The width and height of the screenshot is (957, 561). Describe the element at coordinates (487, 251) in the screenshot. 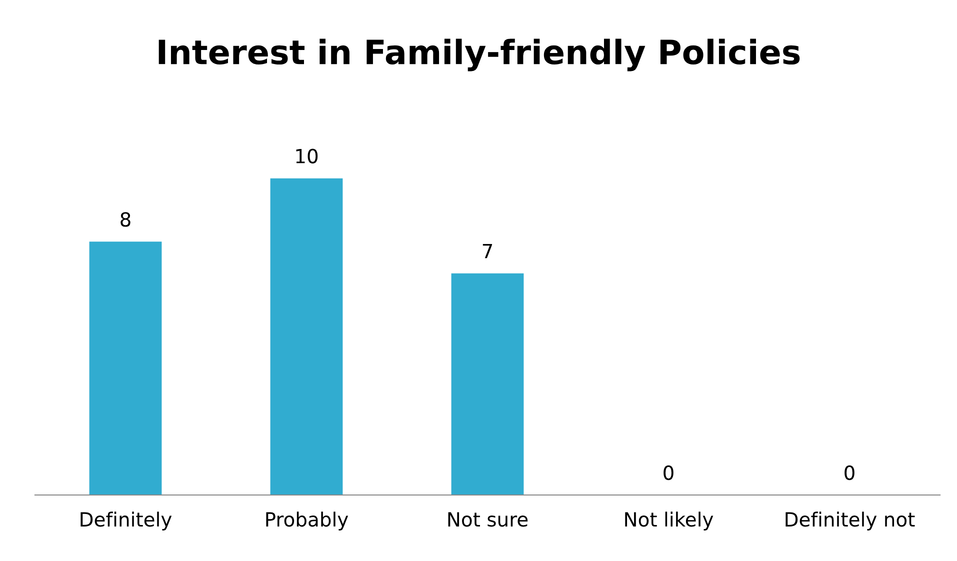

I see `data-label: 7` at that location.